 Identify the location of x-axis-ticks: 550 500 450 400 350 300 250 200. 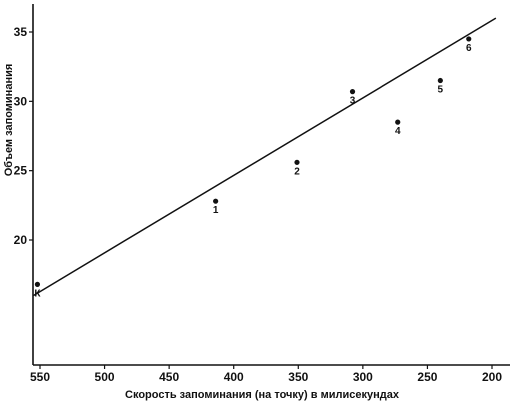
(266, 374).